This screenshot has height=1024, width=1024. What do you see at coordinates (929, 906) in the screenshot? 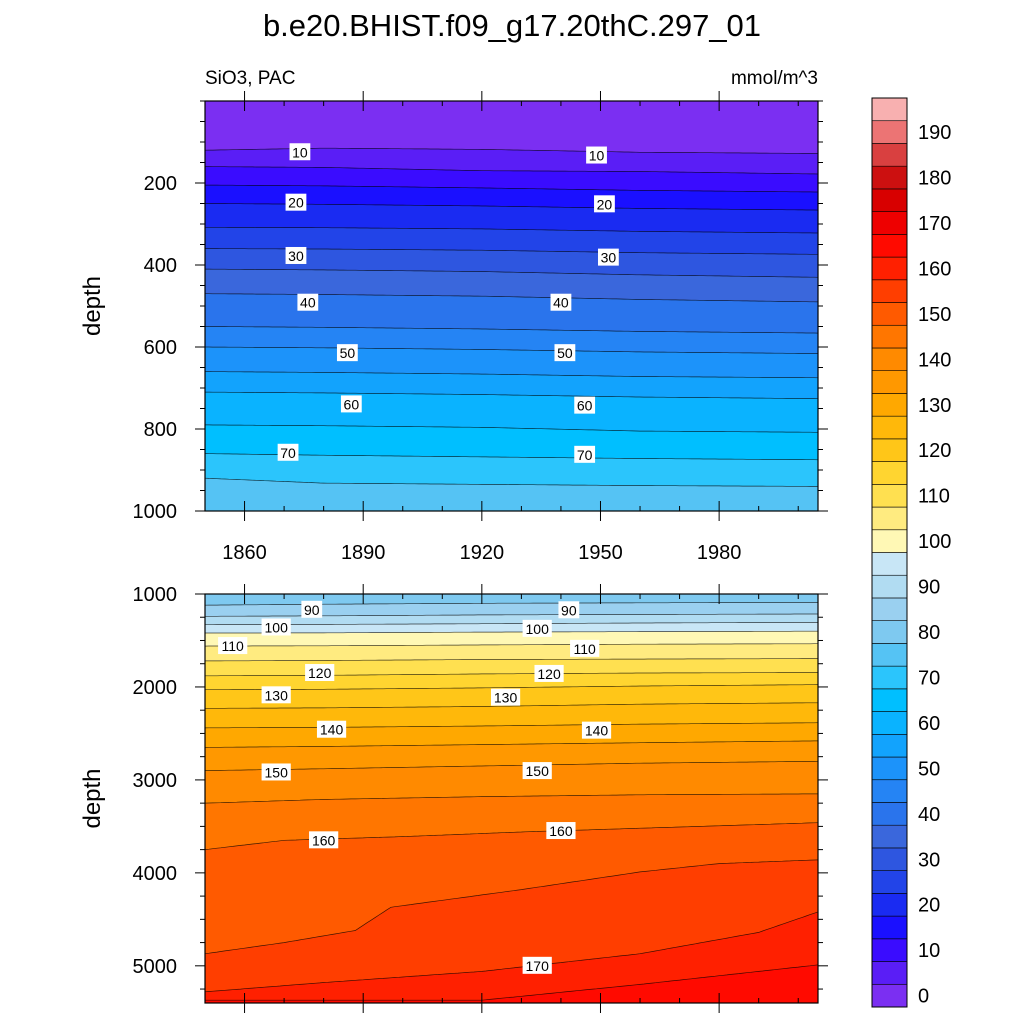
I see `colorbar-label: 20` at bounding box center [929, 906].